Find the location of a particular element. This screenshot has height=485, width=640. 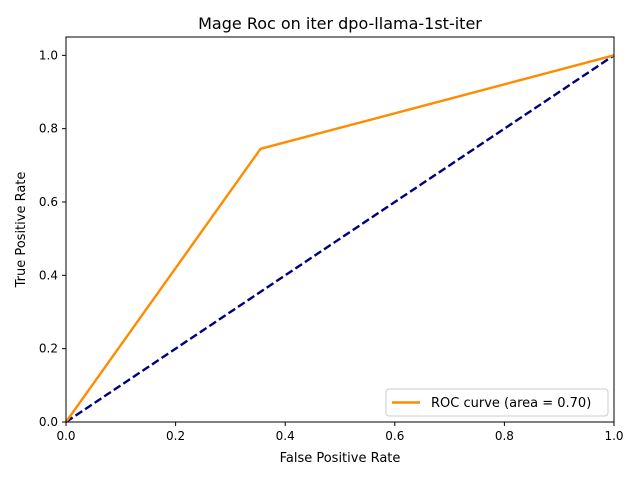

legend-box is located at coordinates (497, 402).